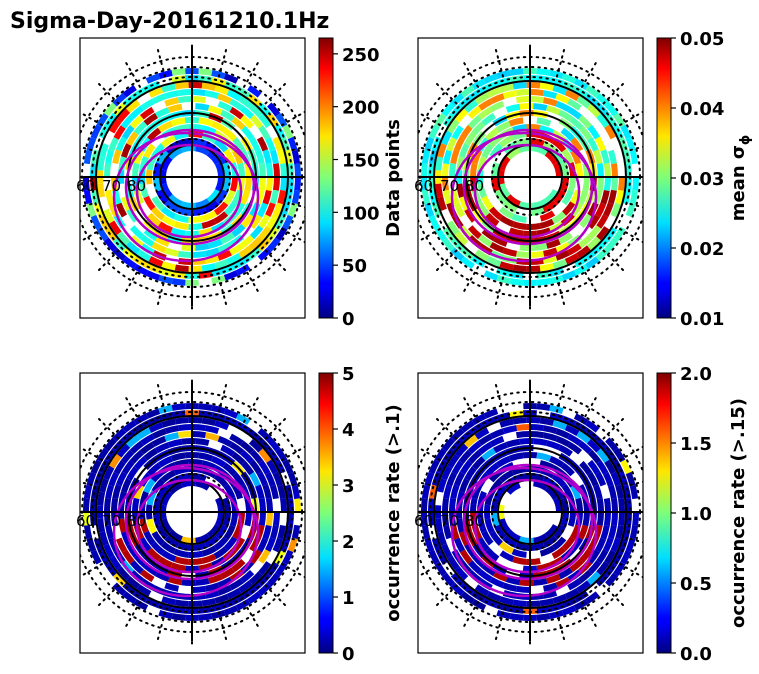 The image size is (759, 674). I want to click on colorbar-tick-label: 0, so click(348, 654).